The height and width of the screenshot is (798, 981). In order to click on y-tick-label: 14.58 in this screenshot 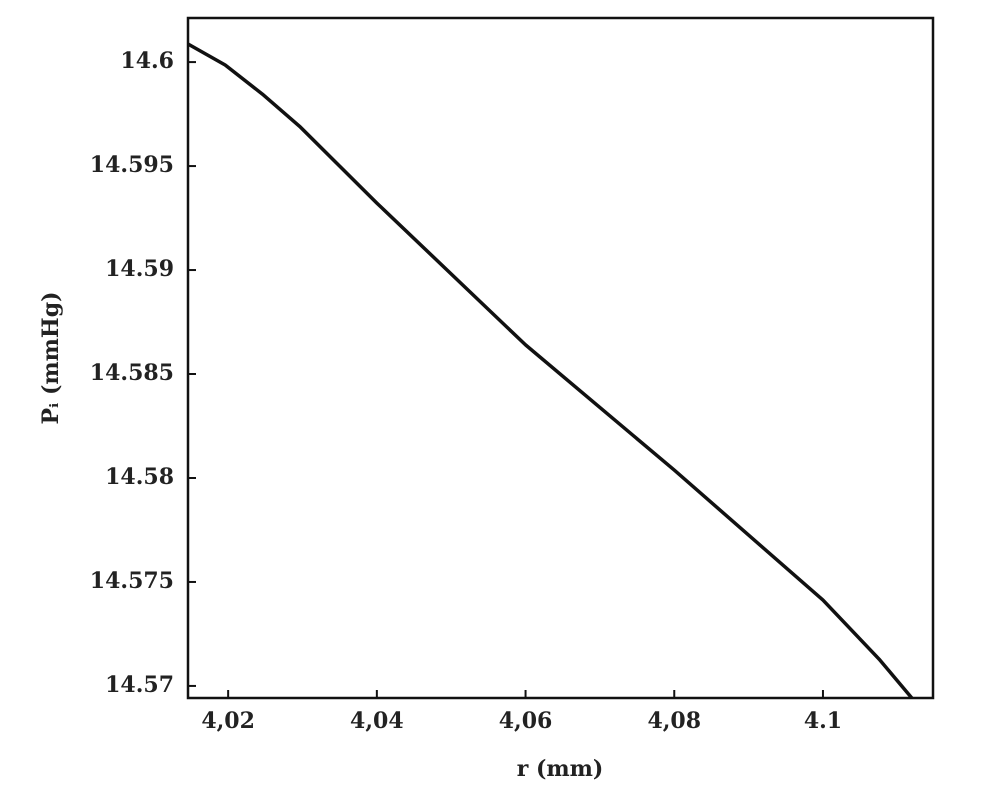, I will do `click(139, 477)`.